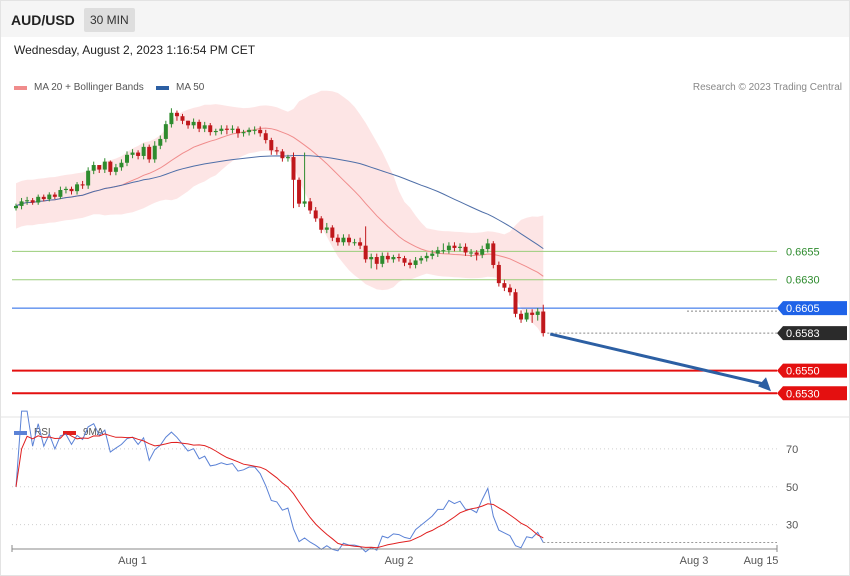 The height and width of the screenshot is (576, 850). Describe the element at coordinates (761, 561) in the screenshot. I see `x-tick-label: Aug 15` at that location.